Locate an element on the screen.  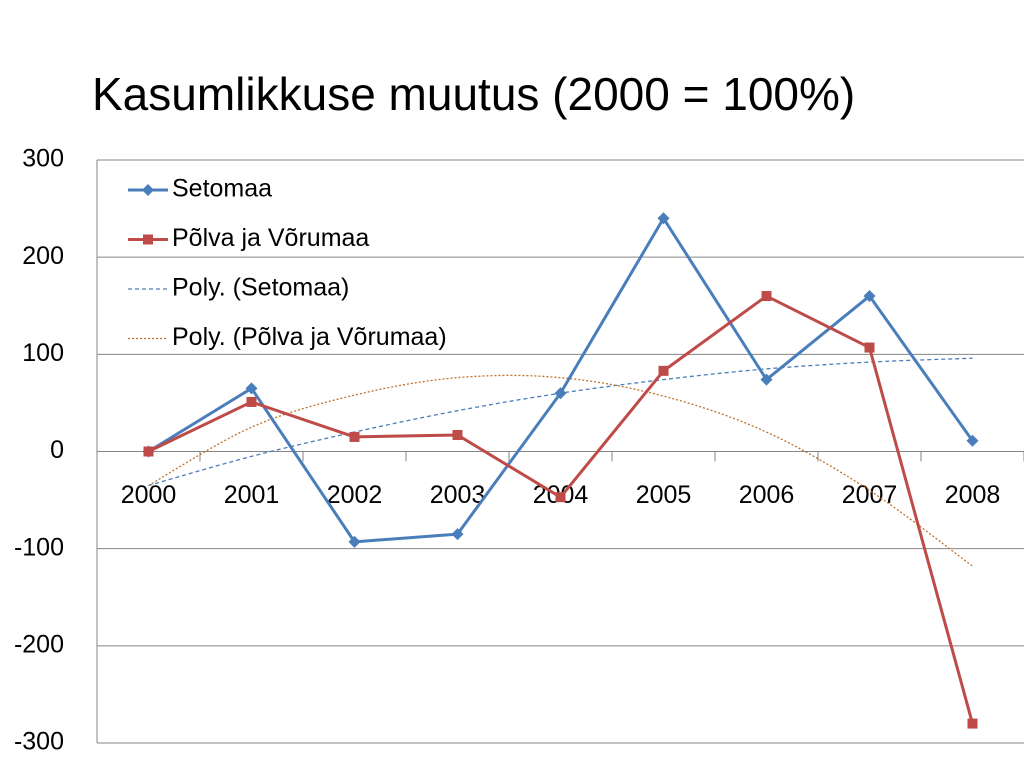
legend-label: Poly. (Setomaa) is located at coordinates (260, 288).